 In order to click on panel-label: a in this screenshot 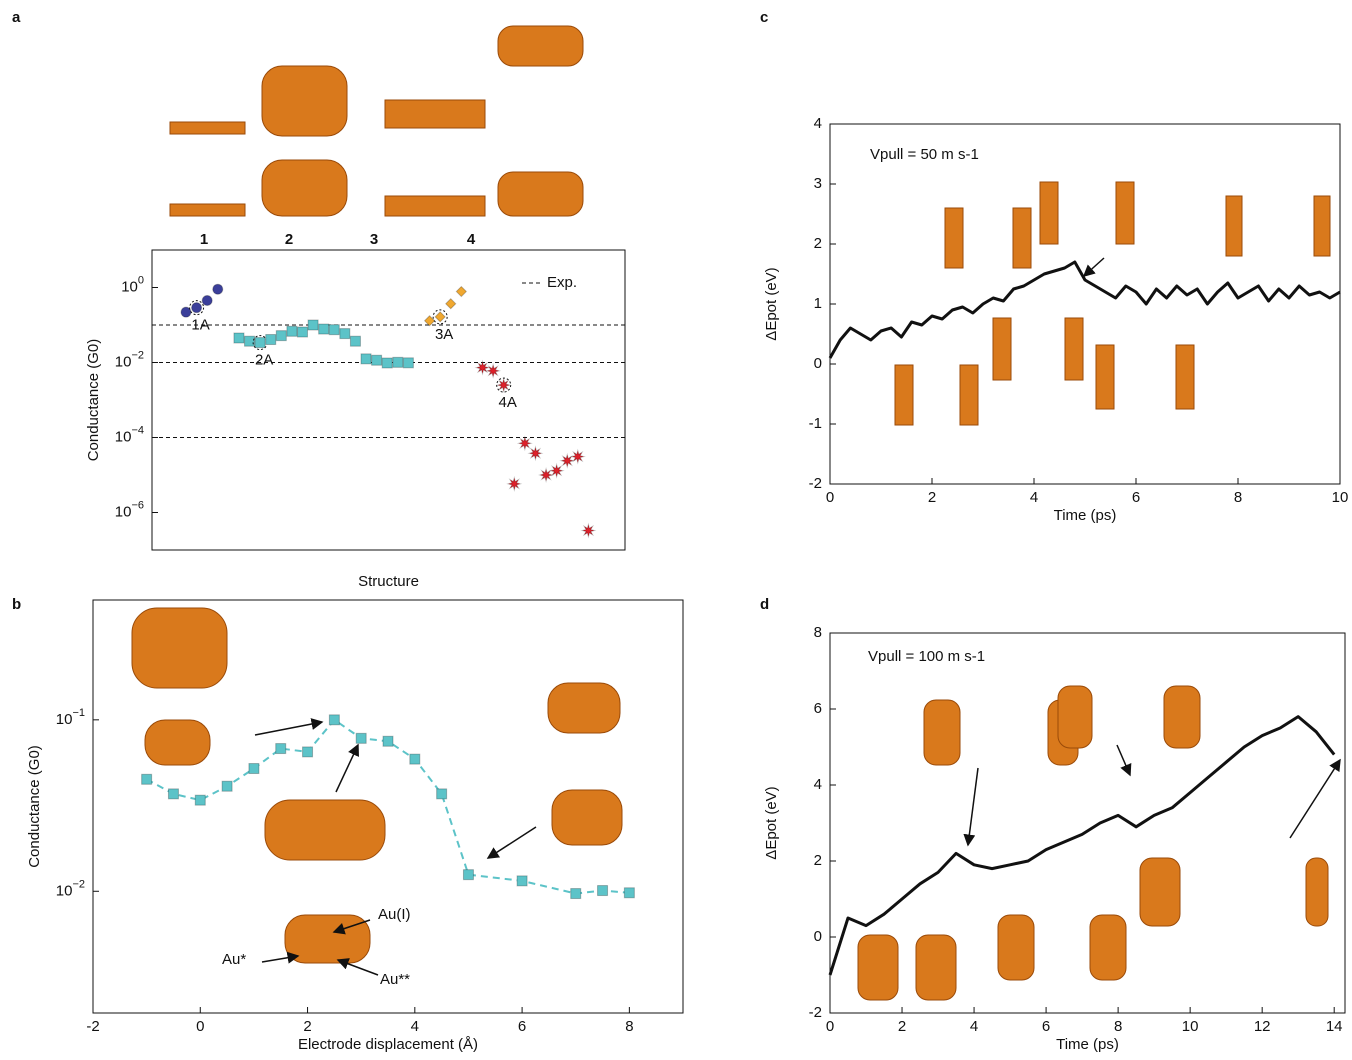, I will do `click(16, 17)`.